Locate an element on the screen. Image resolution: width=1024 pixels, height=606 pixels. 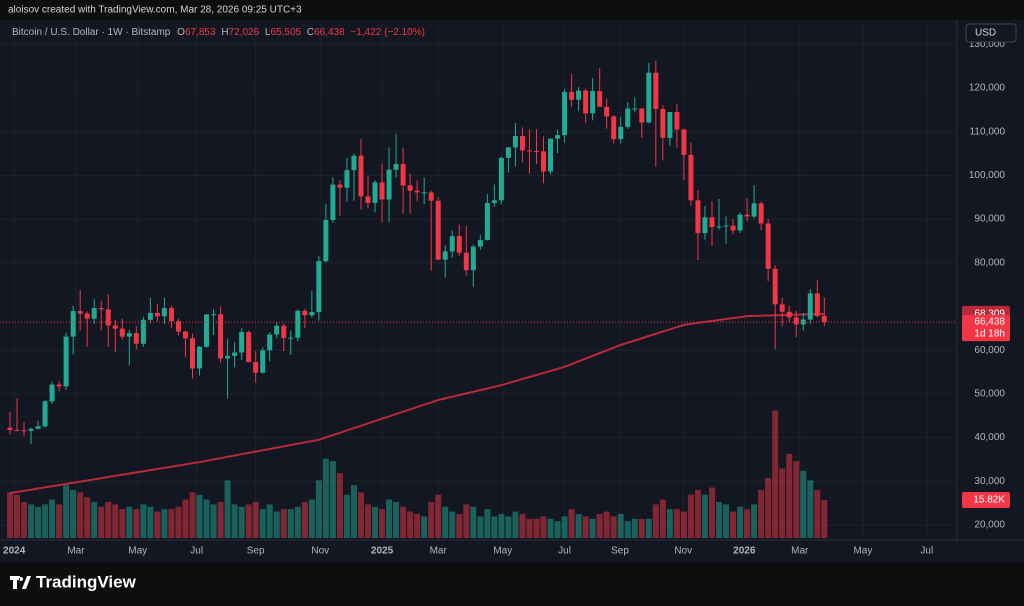
x-tick-label: May is located at coordinates (137, 551).